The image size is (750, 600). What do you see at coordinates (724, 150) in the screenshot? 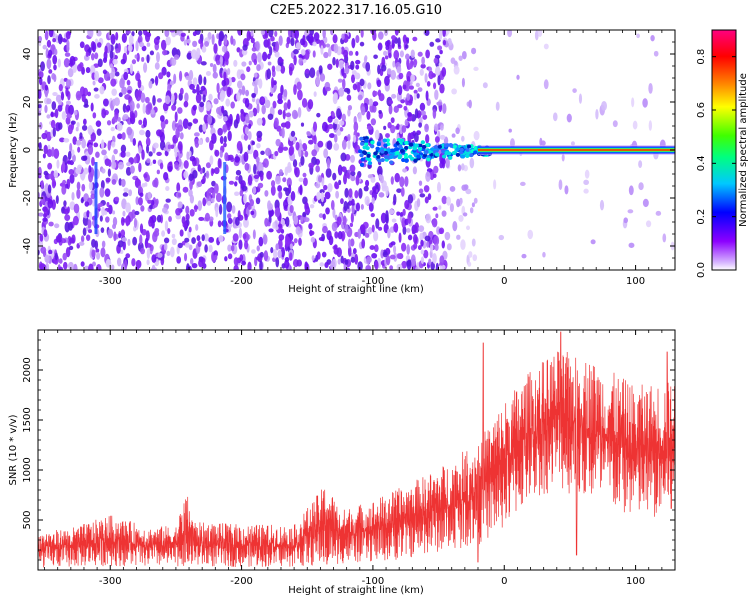
I see `colorbar` at bounding box center [724, 150].